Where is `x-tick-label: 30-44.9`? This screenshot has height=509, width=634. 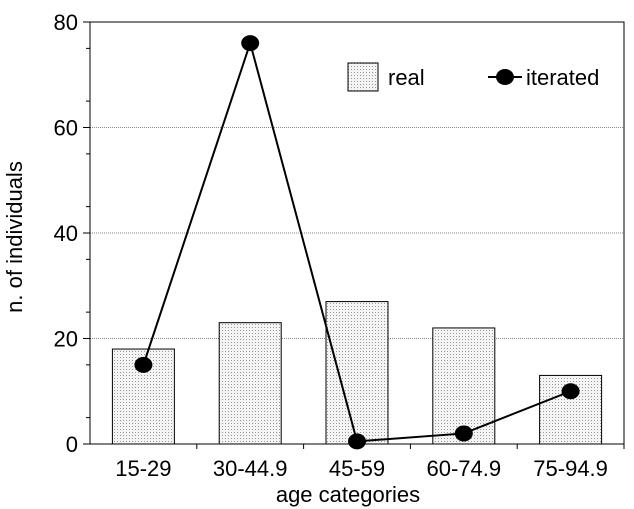
x-tick-label: 30-44.9 is located at coordinates (250, 468).